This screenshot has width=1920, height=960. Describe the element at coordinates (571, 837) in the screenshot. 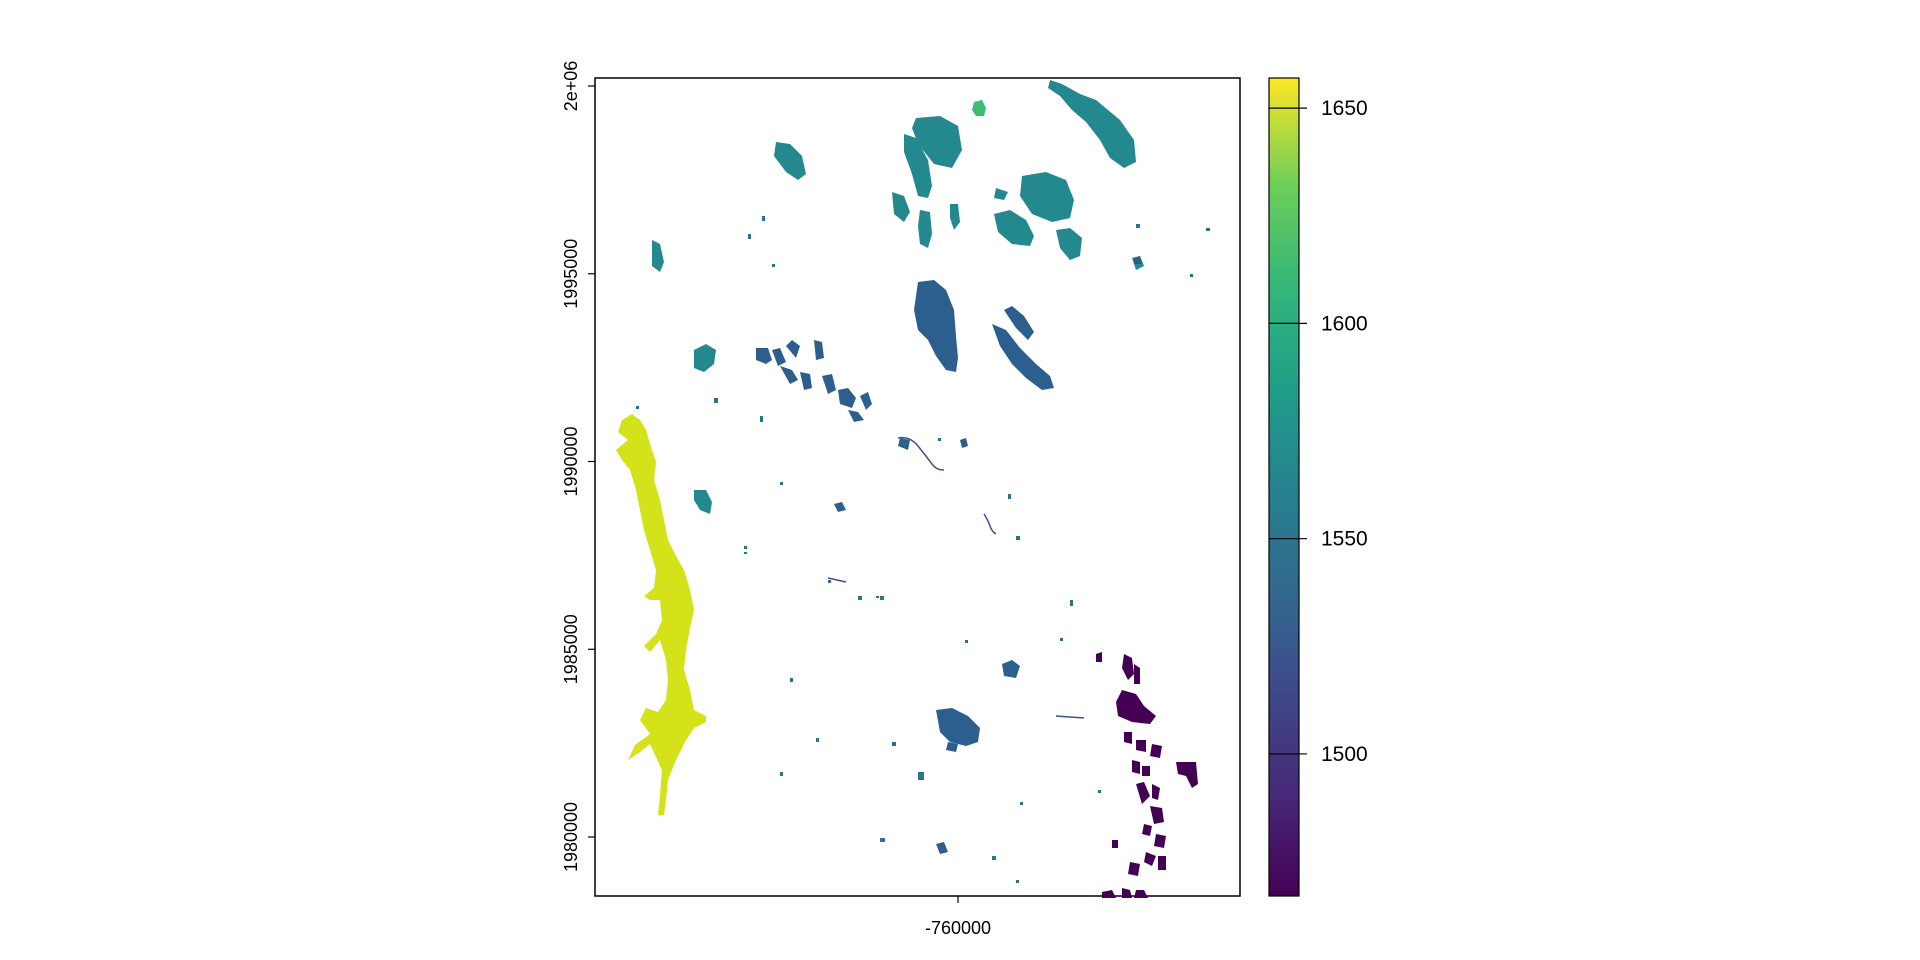

I see `y-tick-label: 1980000` at that location.